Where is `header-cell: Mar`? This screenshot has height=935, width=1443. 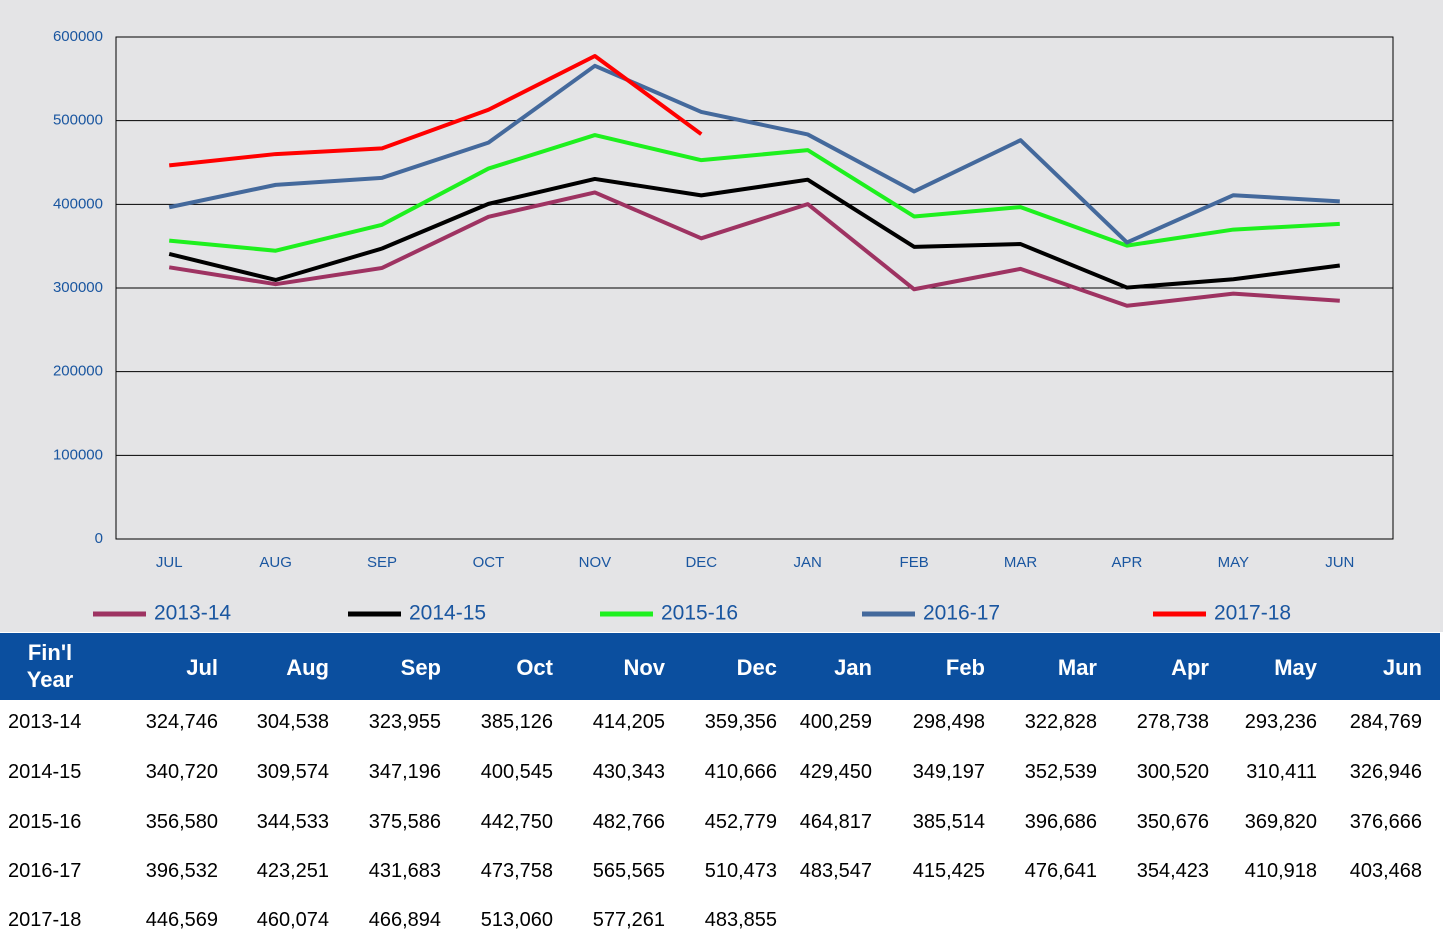 header-cell: Mar is located at coordinates (1077, 667).